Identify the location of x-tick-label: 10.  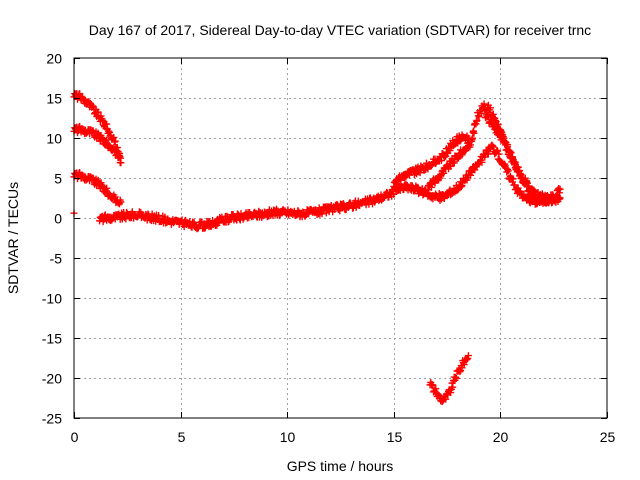
(288, 437).